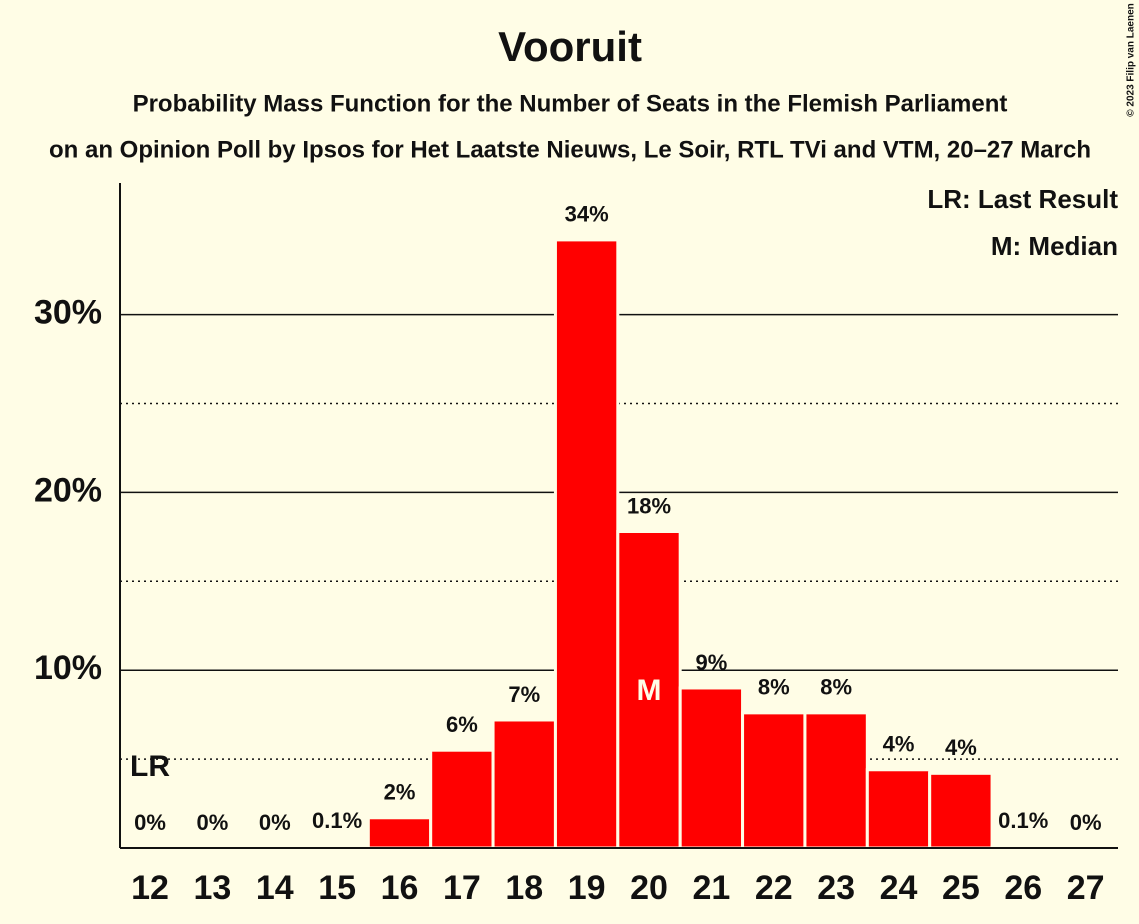 The height and width of the screenshot is (924, 1139). I want to click on chart-title: Vooruit, so click(570, 46).